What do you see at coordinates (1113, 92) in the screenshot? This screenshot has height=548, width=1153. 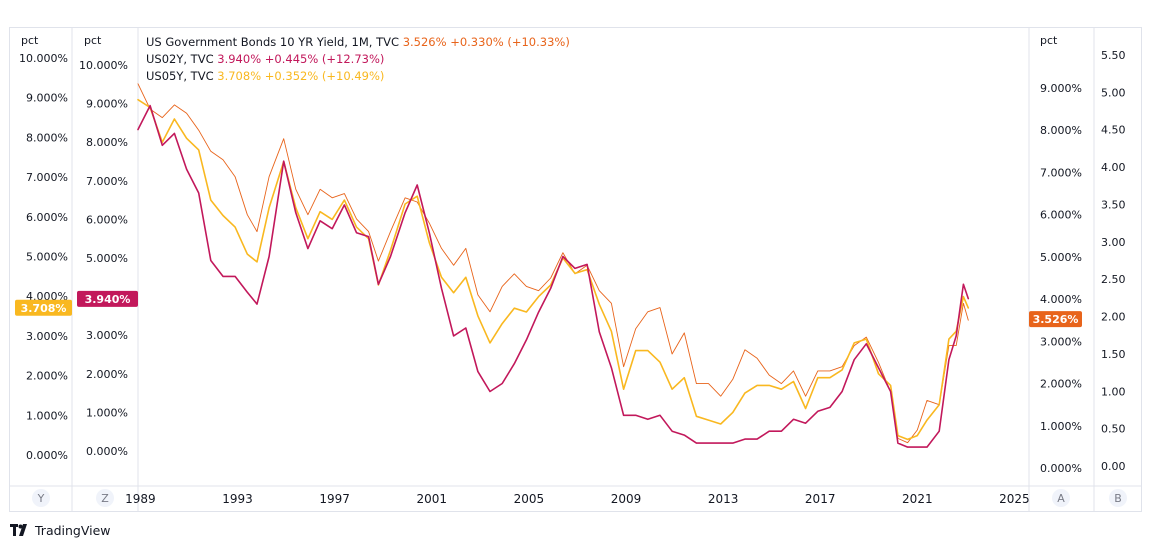 I see `axis-tick-label: 5.00` at bounding box center [1113, 92].